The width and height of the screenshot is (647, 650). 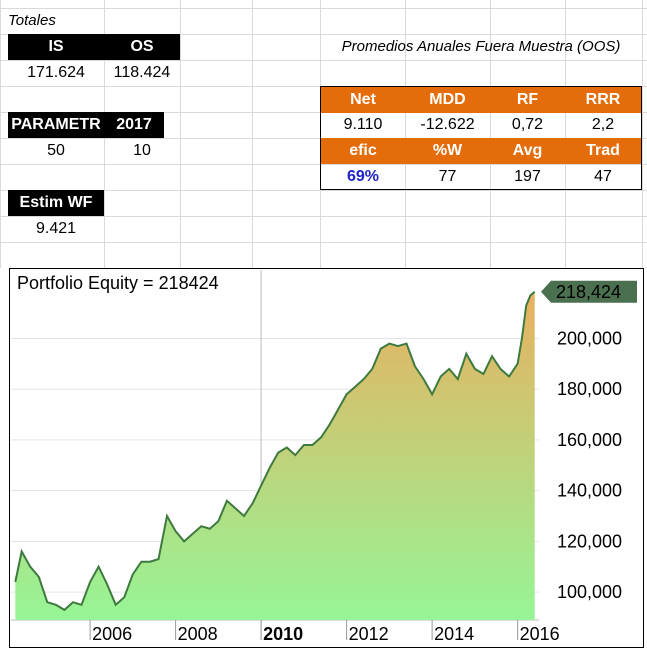 What do you see at coordinates (142, 150) in the screenshot?
I see `year-value: 10` at bounding box center [142, 150].